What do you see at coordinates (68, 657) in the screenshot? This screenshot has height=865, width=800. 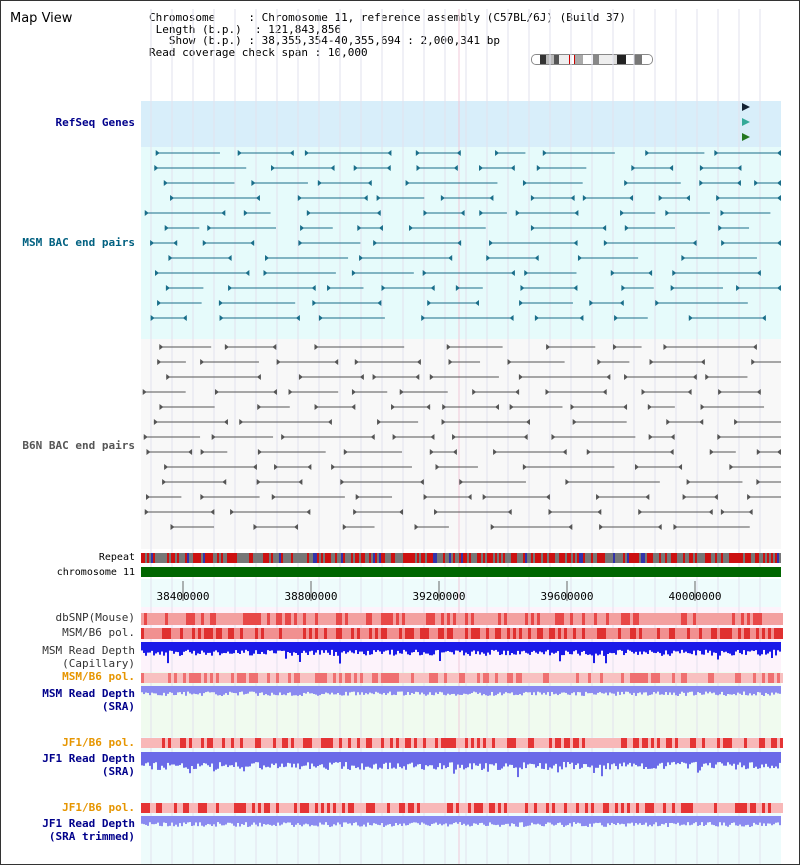 I see `track-label-msm-depth-capillary: MSM Read Depth (Capillary)` at bounding box center [68, 657].